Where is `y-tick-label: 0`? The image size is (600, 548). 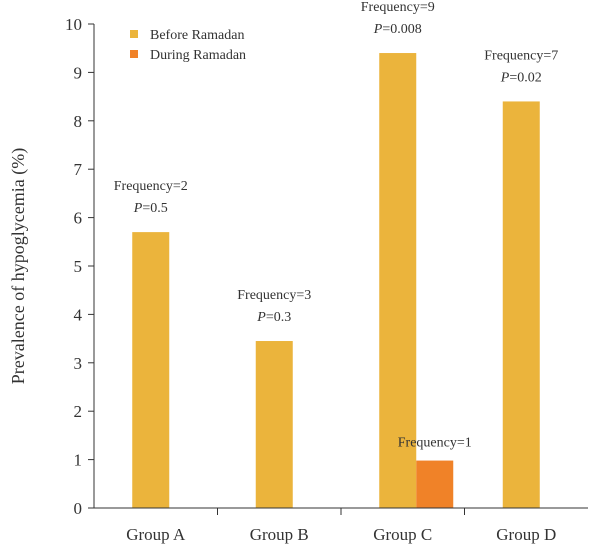 y-tick-label: 0 is located at coordinates (78, 508).